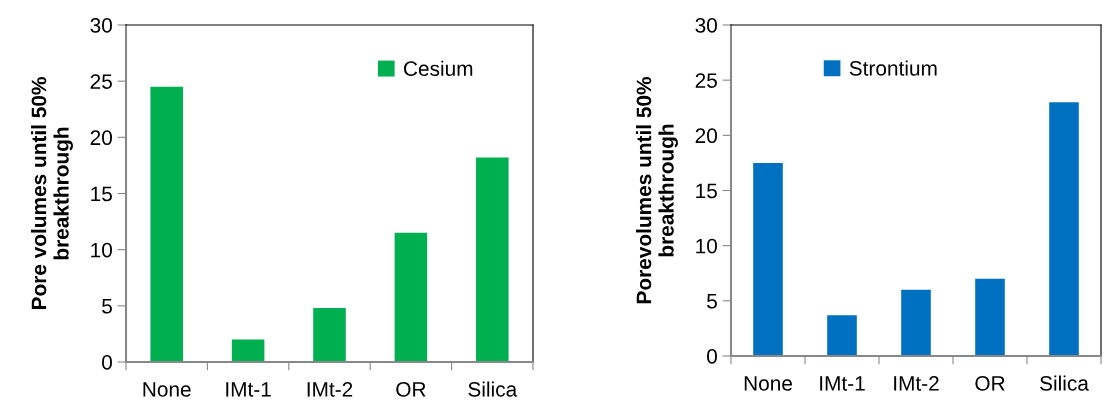 This screenshot has width=1116, height=406. Describe the element at coordinates (52, 193) in the screenshot. I see `y-axis-title: Pore volumes until 50% breakthrough` at that location.